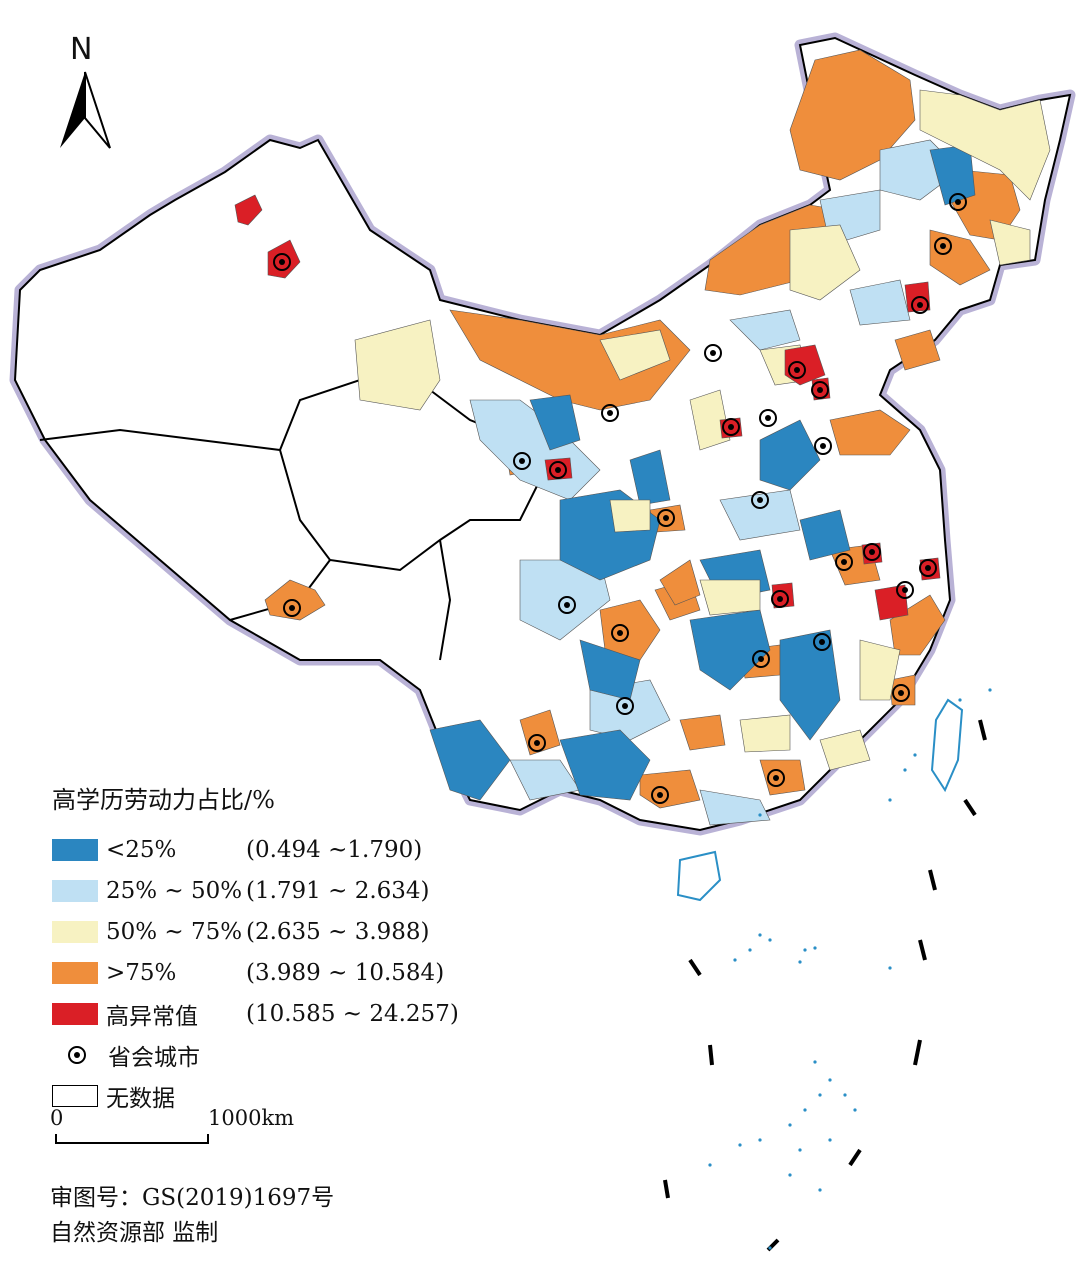  Describe the element at coordinates (397, 365) in the screenshot. I see `gansu-yellow` at that location.